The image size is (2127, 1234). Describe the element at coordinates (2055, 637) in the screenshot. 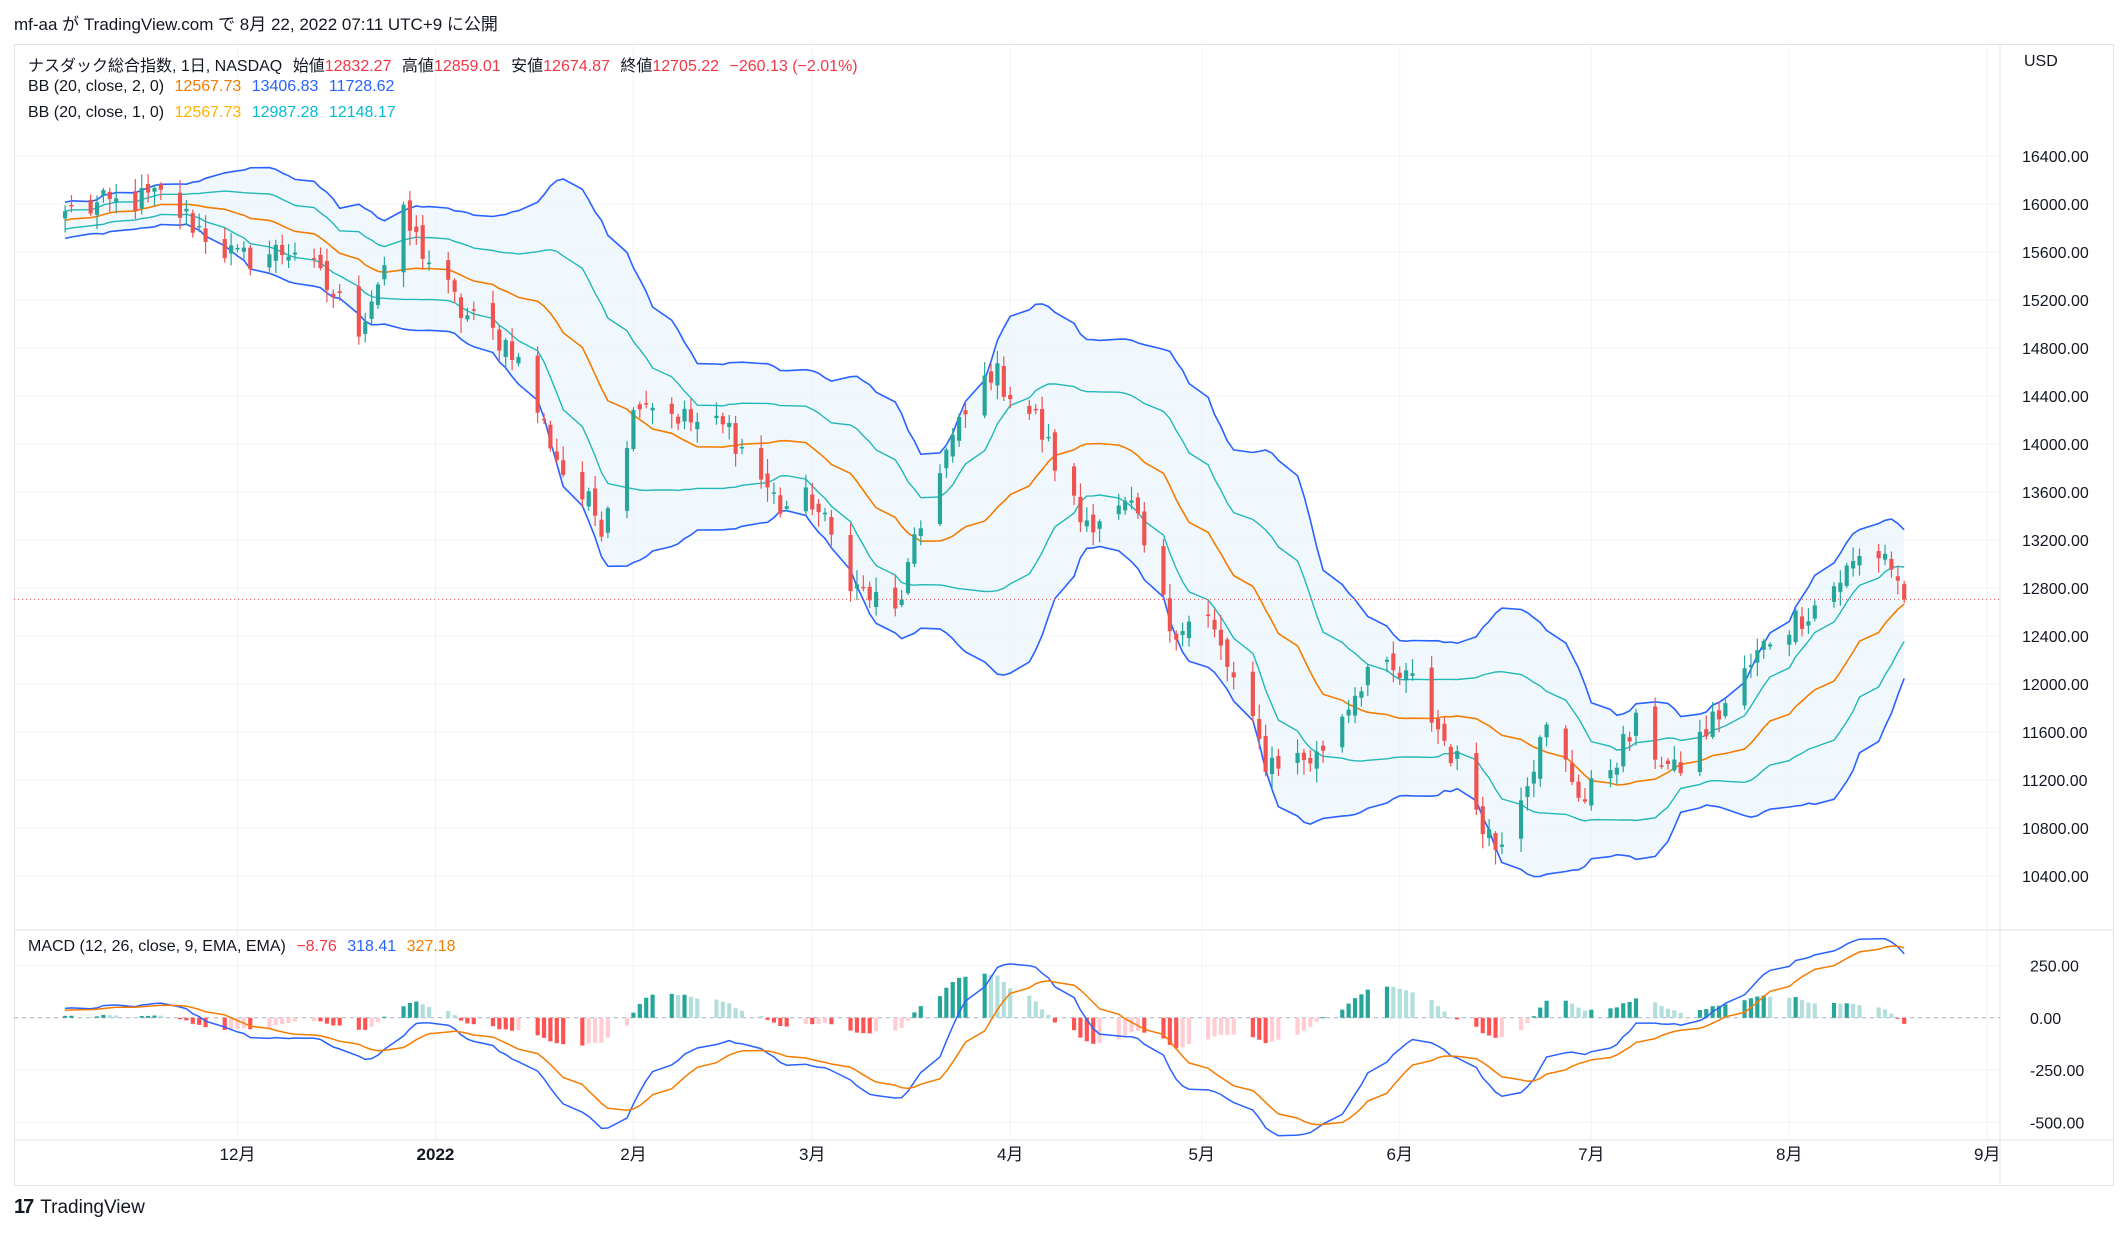

I see `price-tick-label: 12400.00` at that location.